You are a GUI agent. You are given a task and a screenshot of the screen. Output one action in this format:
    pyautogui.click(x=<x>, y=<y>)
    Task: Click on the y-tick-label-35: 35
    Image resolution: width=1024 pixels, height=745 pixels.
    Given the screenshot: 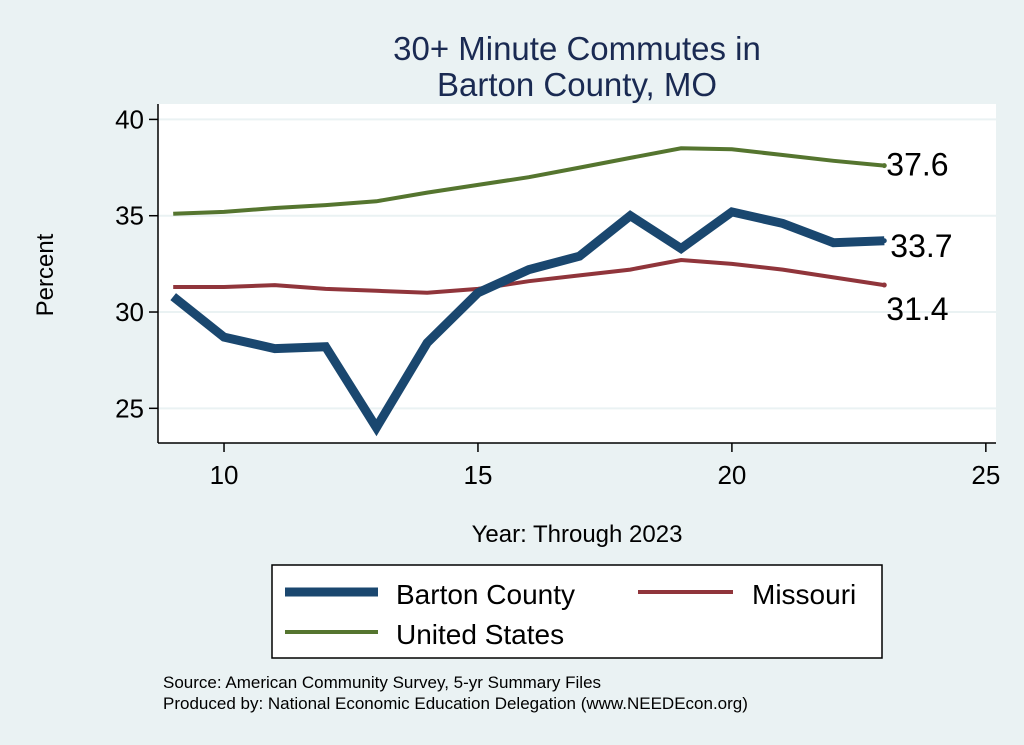 What is the action you would take?
    pyautogui.click(x=129, y=216)
    